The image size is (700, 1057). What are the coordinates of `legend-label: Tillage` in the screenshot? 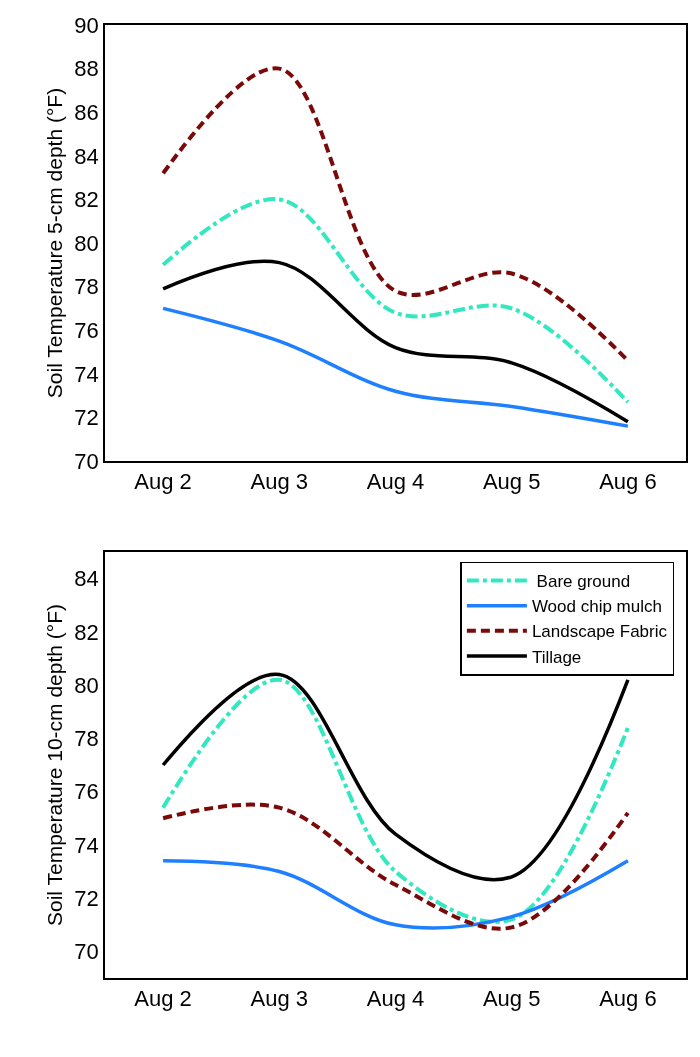 It's located at (556, 657).